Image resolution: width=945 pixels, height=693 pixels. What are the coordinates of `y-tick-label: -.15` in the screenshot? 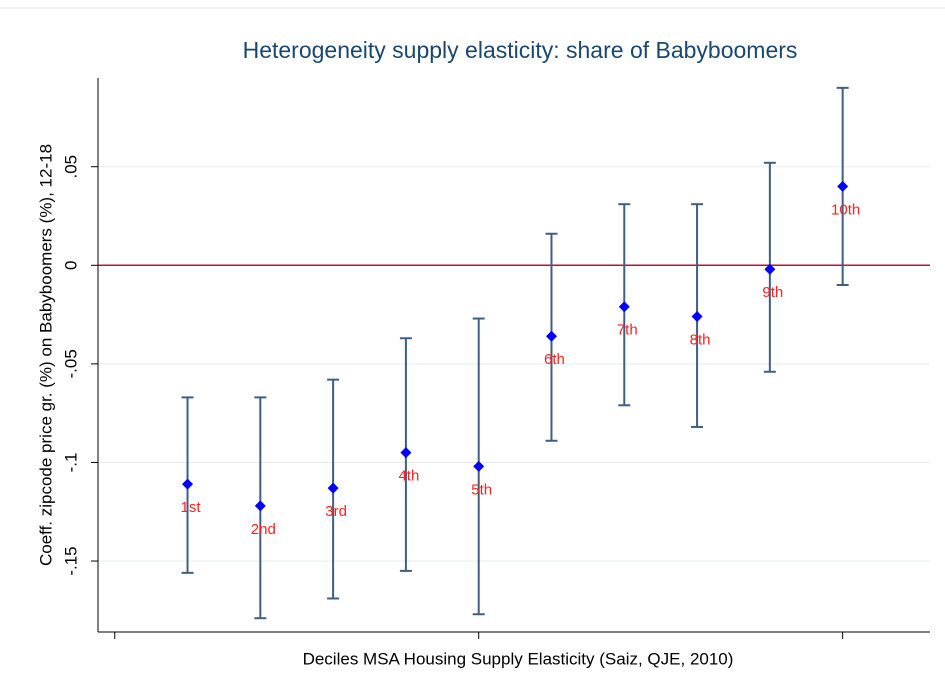 It's located at (70, 560).